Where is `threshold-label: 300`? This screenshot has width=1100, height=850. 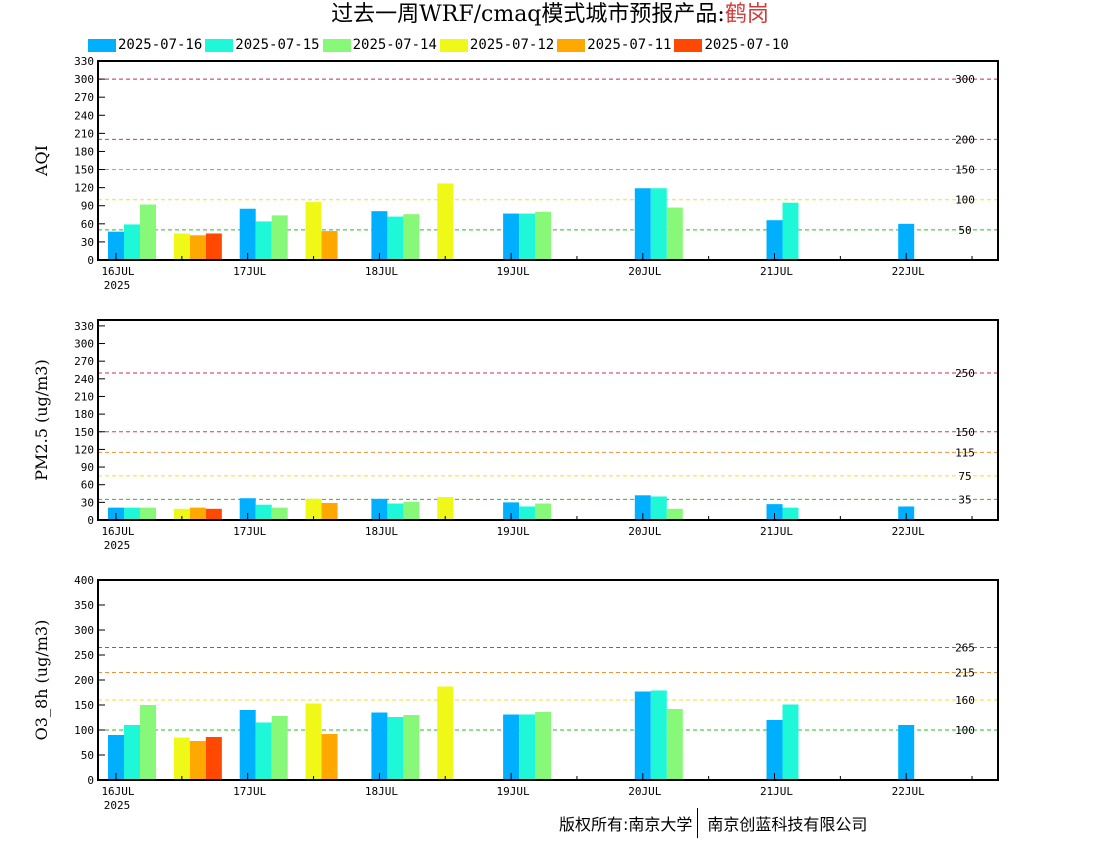
threshold-label: 300 is located at coordinates (965, 79).